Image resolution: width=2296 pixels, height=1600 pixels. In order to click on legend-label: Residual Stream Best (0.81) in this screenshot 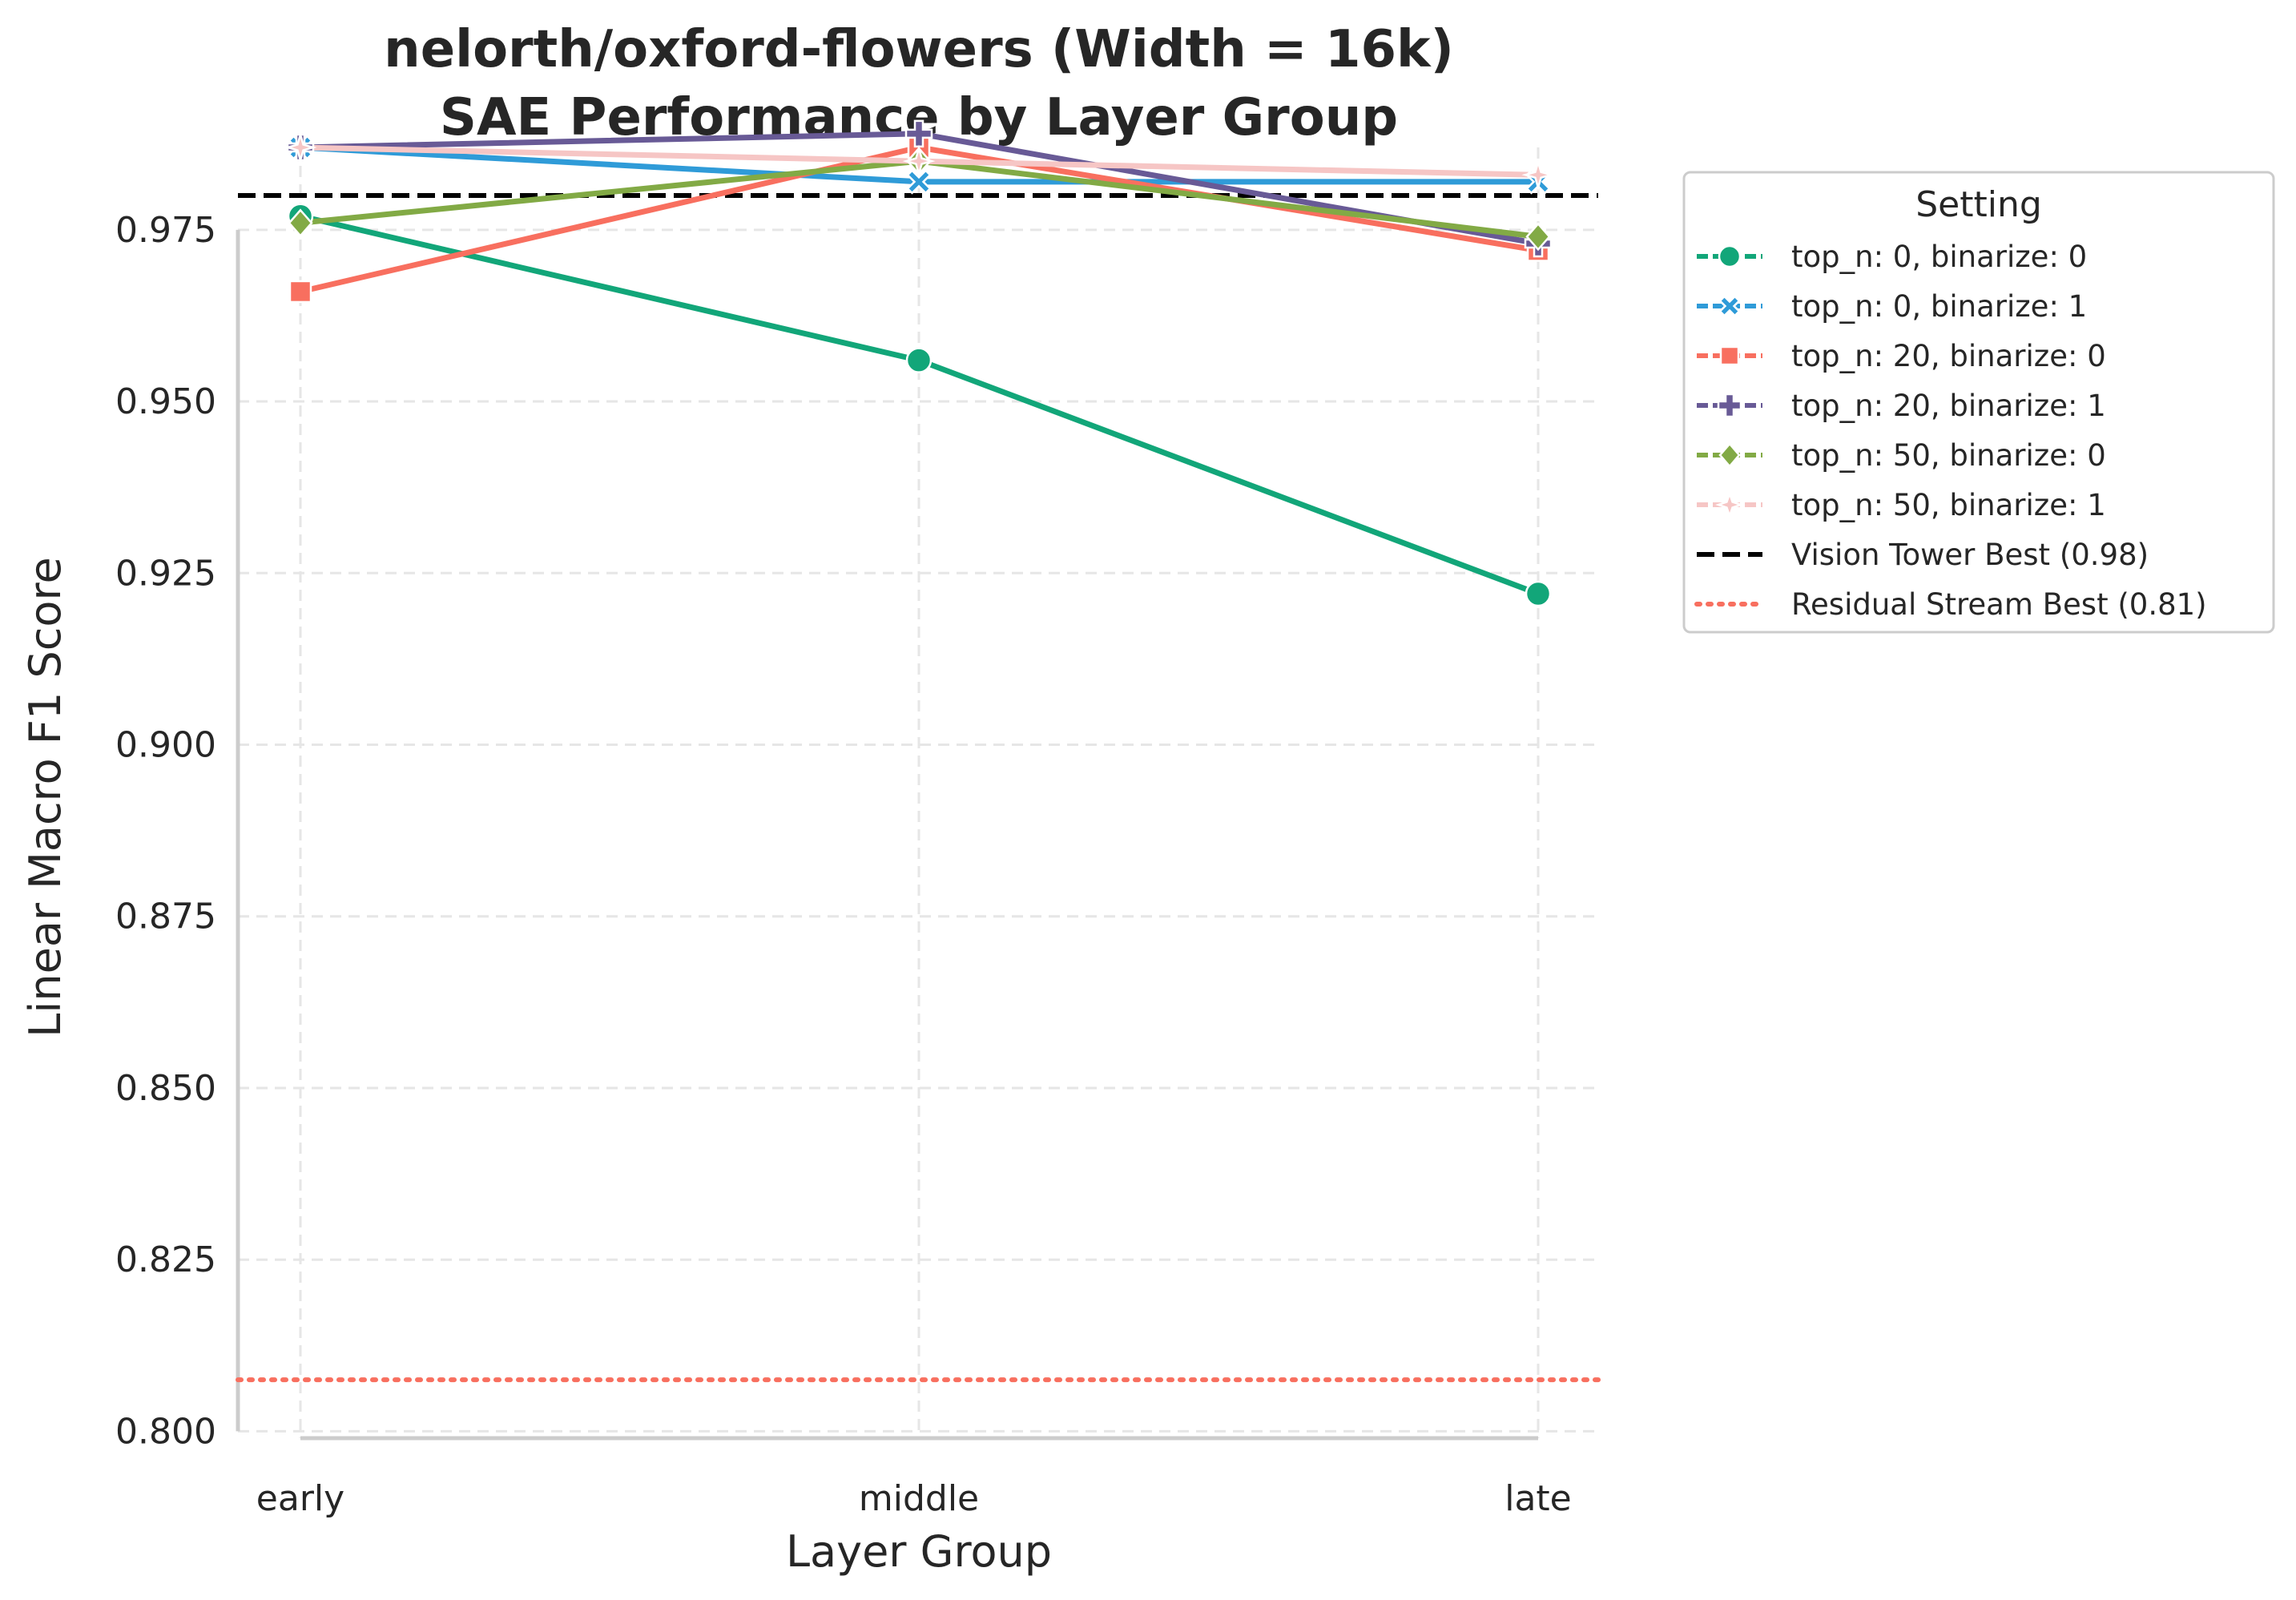, I will do `click(1999, 604)`.